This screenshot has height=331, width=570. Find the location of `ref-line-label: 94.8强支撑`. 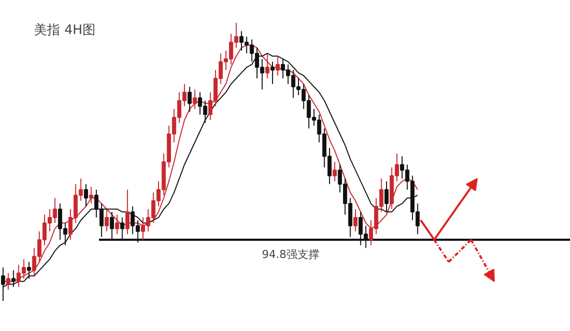

ref-line-label: 94.8强支撑 is located at coordinates (291, 255).